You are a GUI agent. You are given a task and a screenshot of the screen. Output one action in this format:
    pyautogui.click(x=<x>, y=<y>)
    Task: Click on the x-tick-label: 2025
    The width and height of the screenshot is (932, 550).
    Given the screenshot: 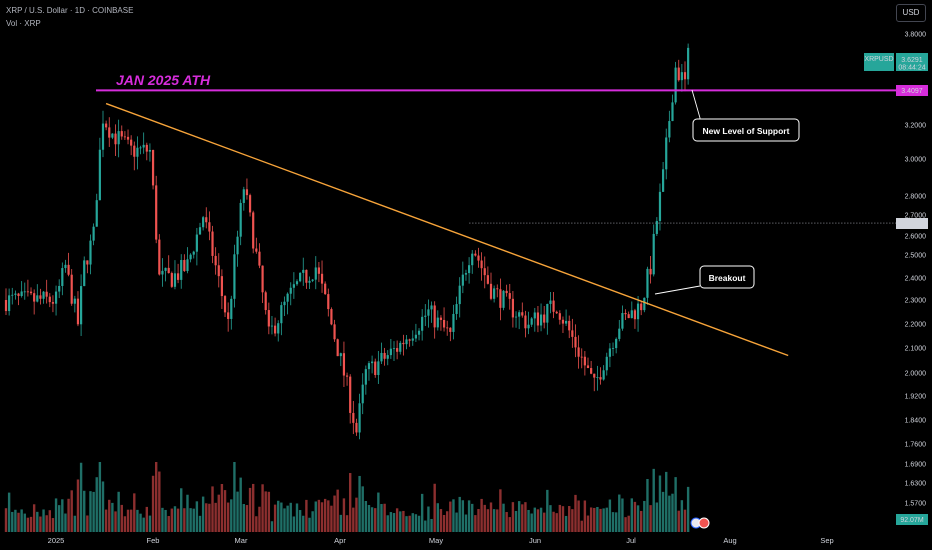 What is the action you would take?
    pyautogui.click(x=56, y=540)
    